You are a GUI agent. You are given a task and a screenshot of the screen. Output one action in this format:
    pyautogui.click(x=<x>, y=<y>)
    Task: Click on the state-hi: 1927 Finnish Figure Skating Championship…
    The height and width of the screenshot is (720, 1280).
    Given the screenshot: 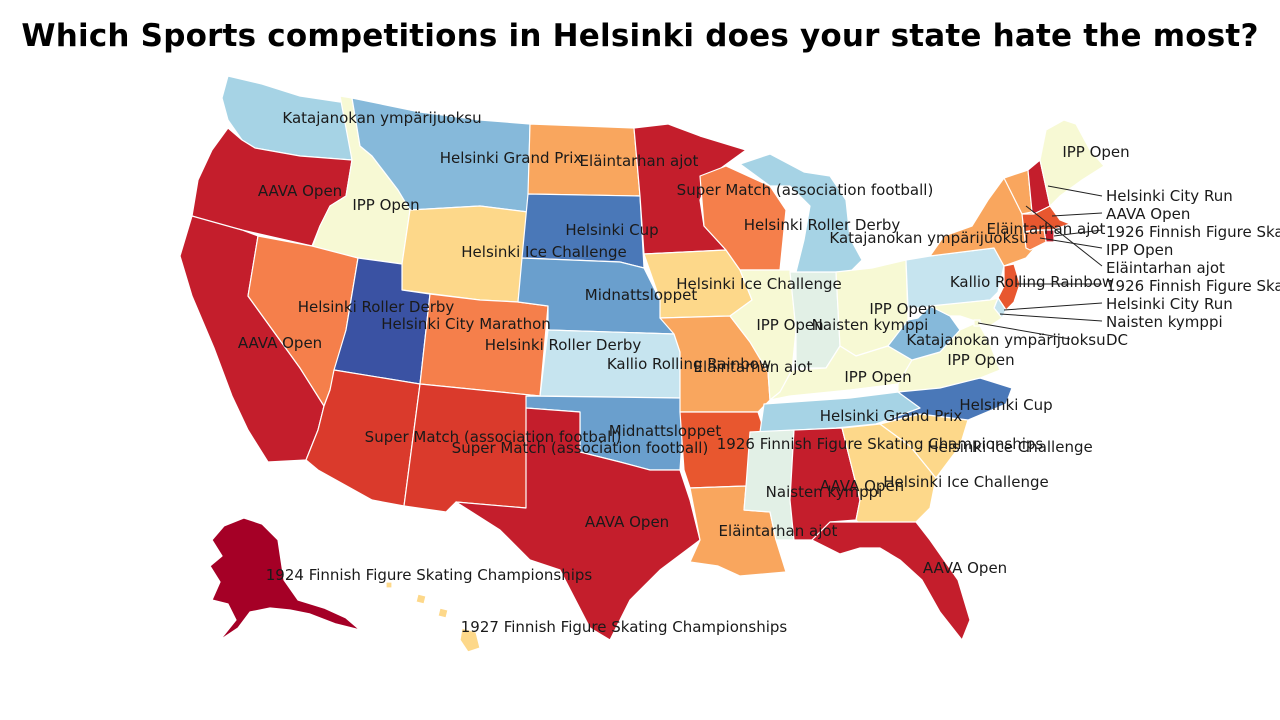 What is the action you would take?
    pyautogui.click(x=433, y=617)
    